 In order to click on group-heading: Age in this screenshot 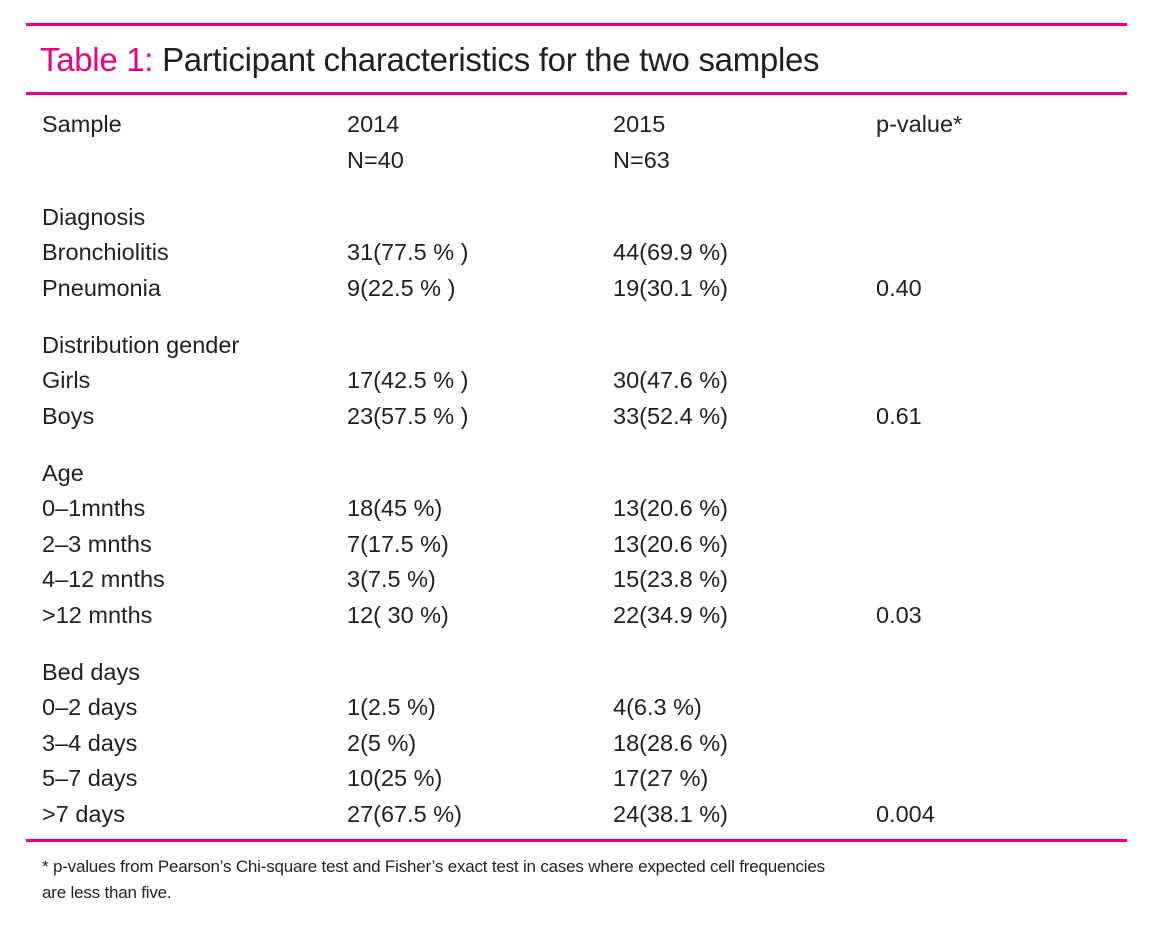, I will do `click(63, 472)`.